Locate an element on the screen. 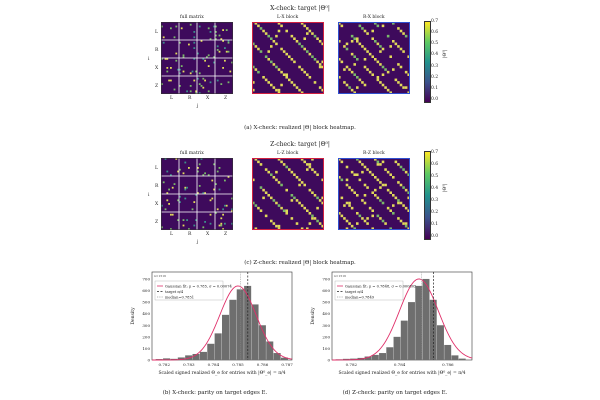 This screenshot has height=400, width=600. colorbar-tick-label: 0.6 is located at coordinates (435, 33).